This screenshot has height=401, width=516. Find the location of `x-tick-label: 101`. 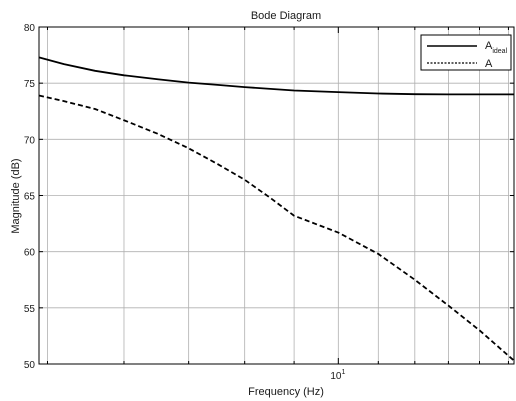

x-tick-label: 101 is located at coordinates (337, 375).